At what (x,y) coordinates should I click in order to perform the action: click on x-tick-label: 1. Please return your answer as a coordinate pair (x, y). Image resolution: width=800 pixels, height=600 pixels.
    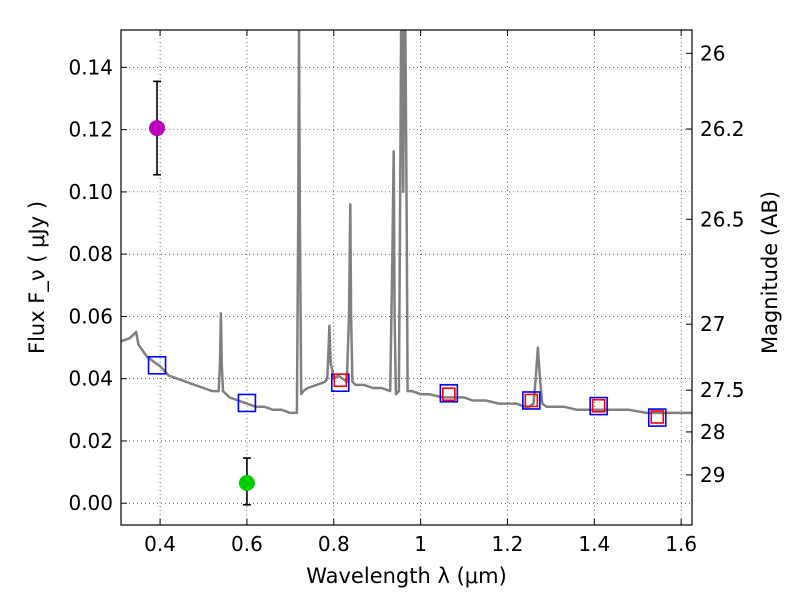
    Looking at the image, I should click on (420, 544).